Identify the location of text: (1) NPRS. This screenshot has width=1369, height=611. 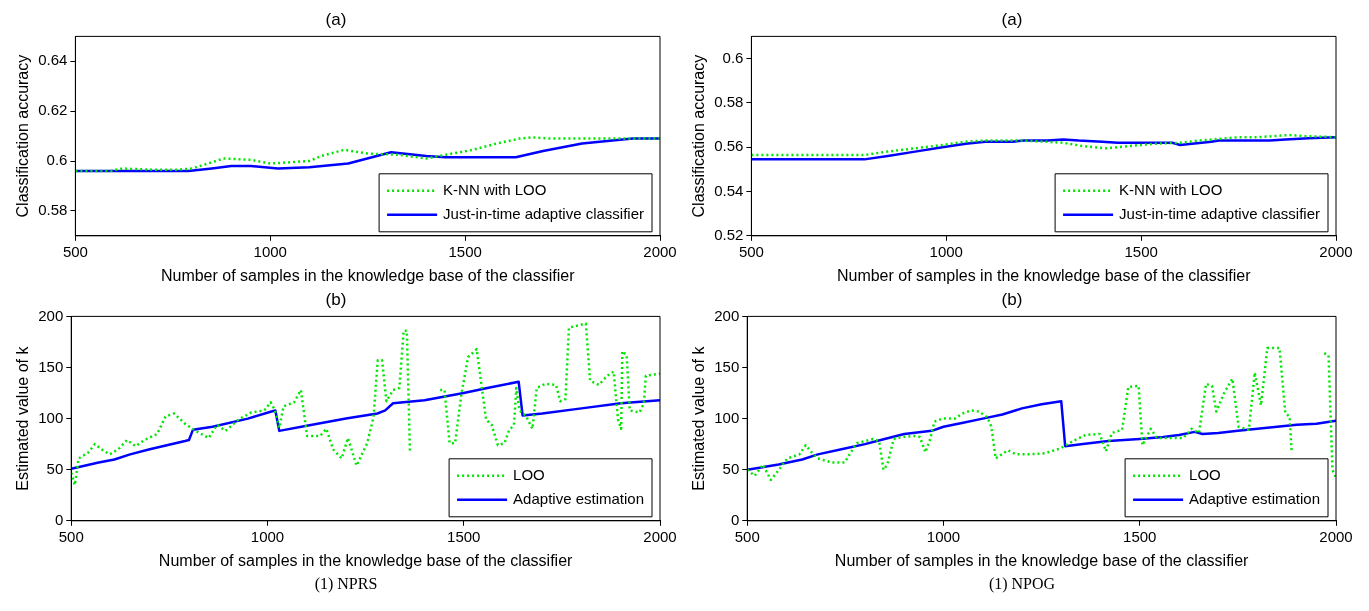
(346, 584).